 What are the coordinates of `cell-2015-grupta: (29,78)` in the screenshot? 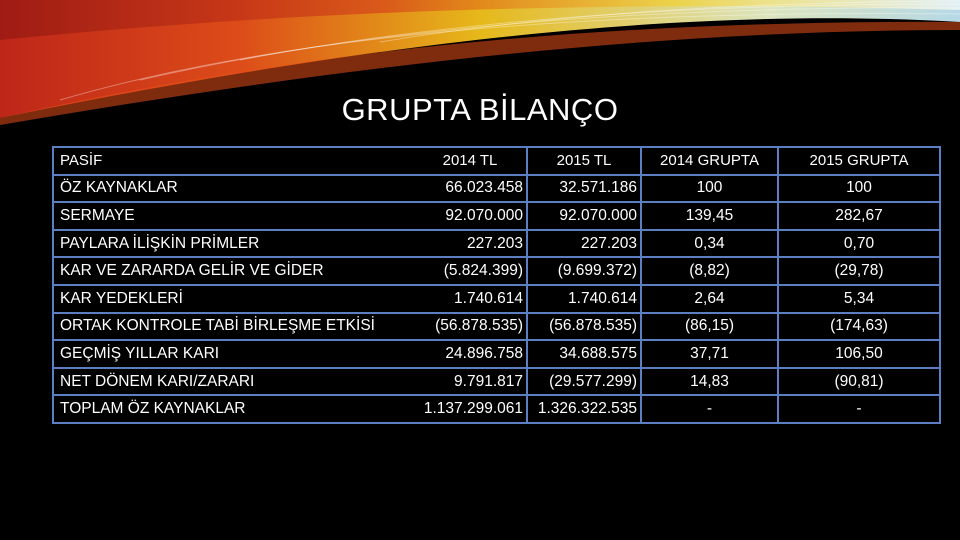 It's located at (859, 271).